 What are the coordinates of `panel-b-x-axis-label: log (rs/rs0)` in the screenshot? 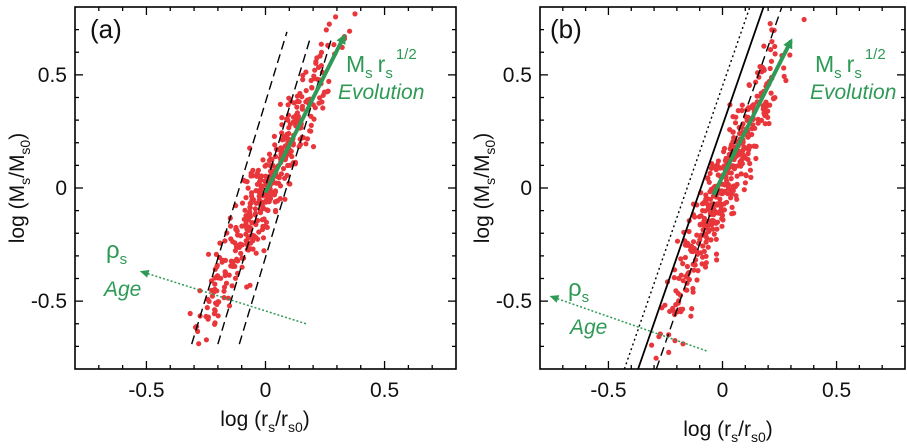 It's located at (727, 431).